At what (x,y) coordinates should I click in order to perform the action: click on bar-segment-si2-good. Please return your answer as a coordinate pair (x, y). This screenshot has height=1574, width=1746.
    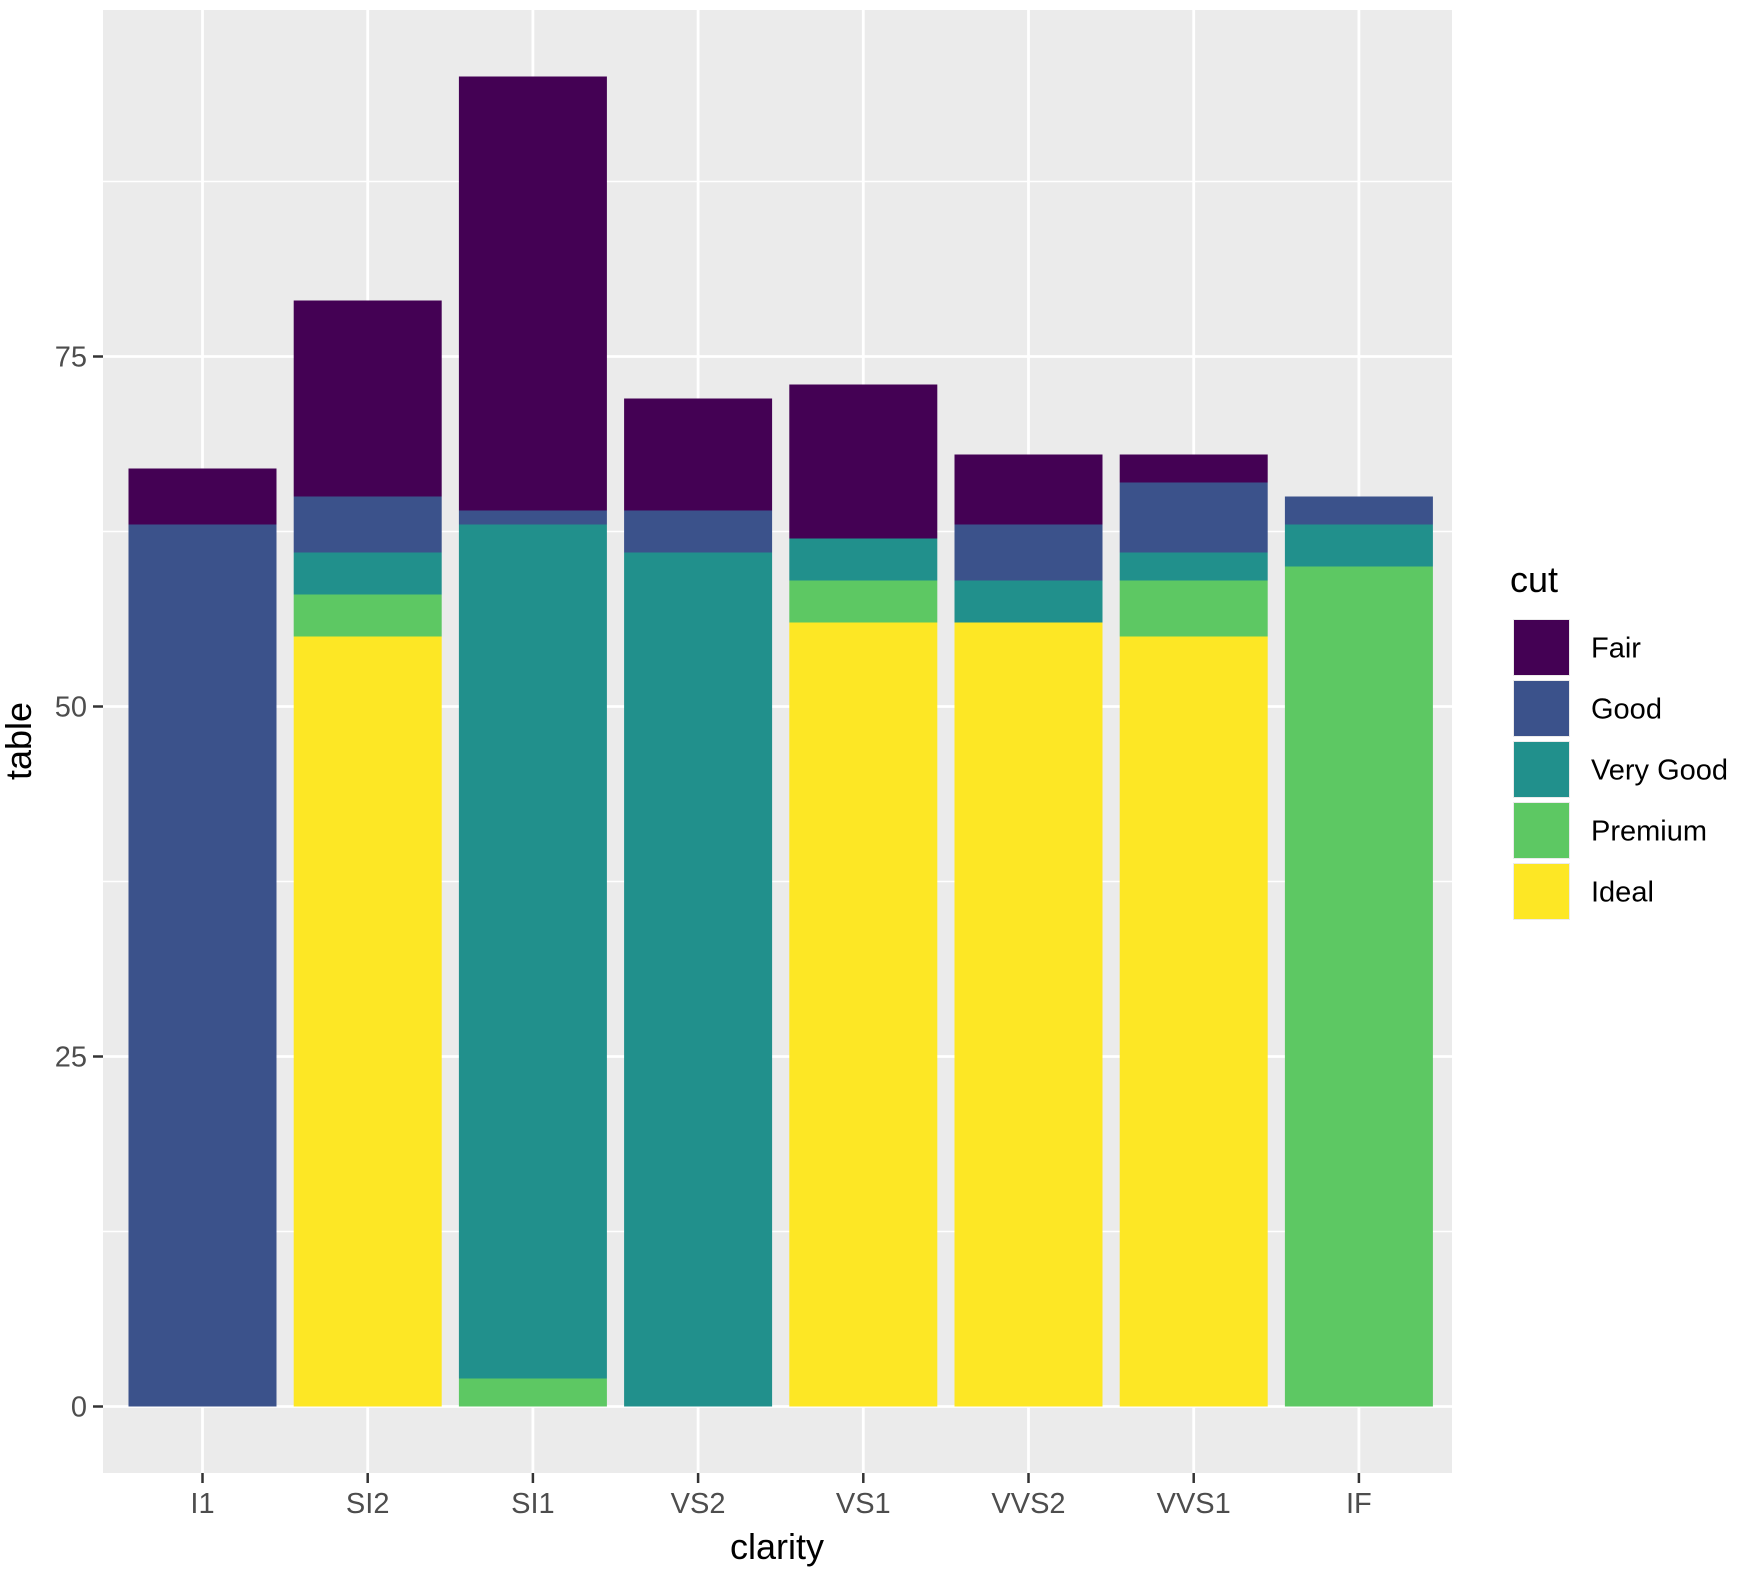
    Looking at the image, I should click on (367, 524).